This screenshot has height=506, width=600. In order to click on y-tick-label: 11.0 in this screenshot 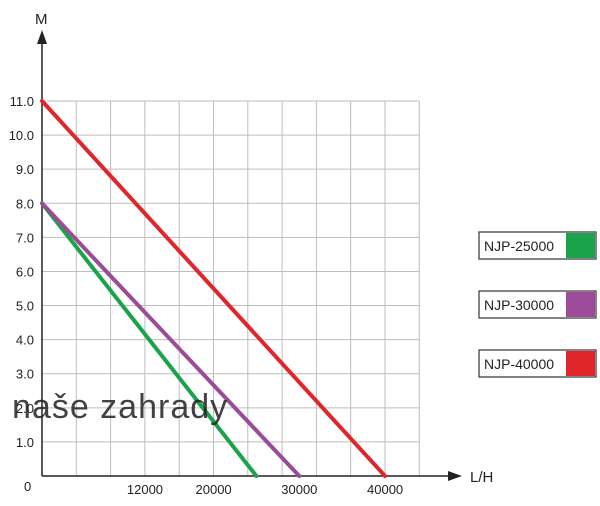, I will do `click(22, 101)`.